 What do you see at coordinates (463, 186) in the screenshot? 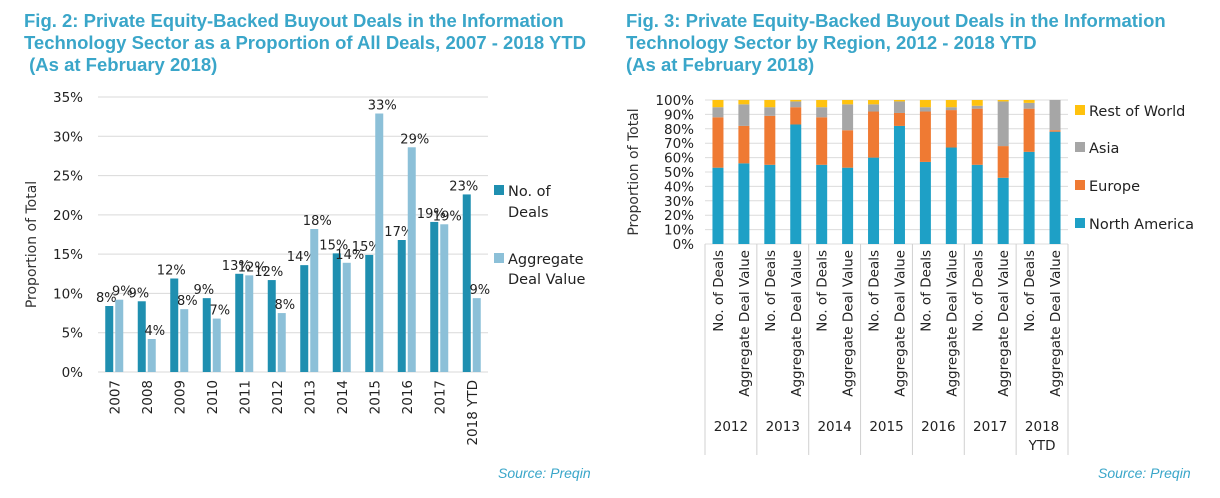
I see `fig2-data-label: 23%` at bounding box center [463, 186].